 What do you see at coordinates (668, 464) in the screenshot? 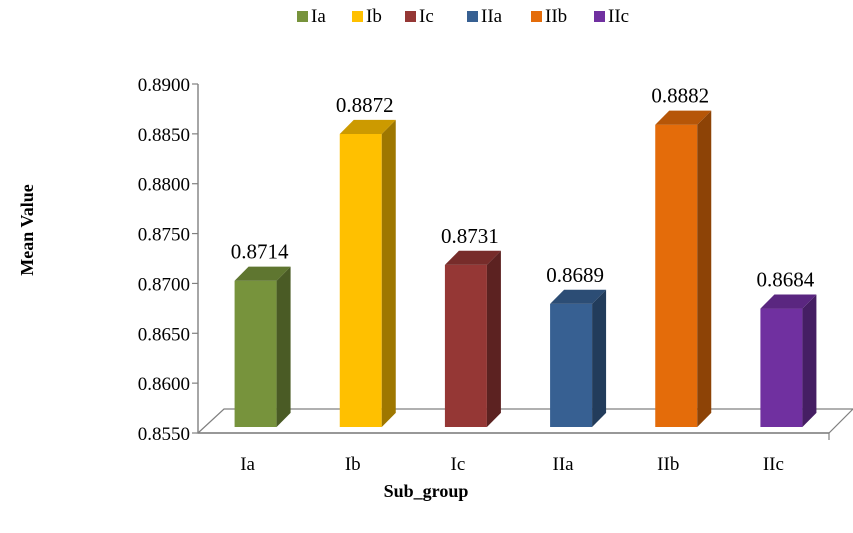
I see `x-tick-label: IIb` at bounding box center [668, 464].